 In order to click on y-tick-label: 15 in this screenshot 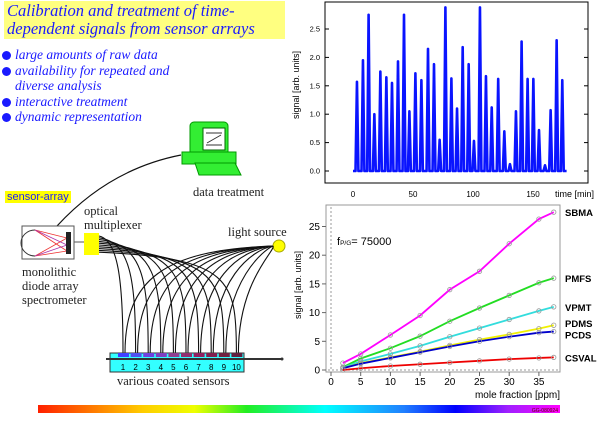, I will do `click(315, 284)`.